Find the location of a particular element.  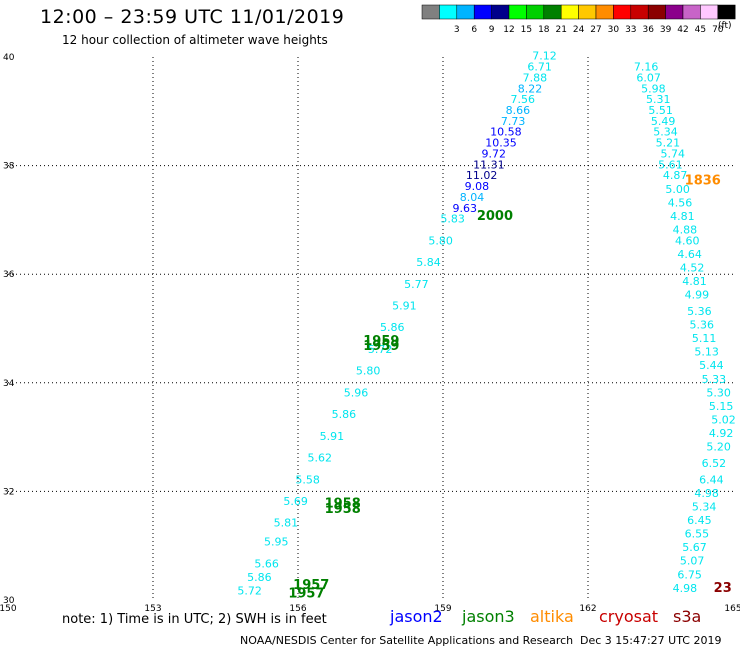

satellite-jason2: jason2 is located at coordinates (416, 616).